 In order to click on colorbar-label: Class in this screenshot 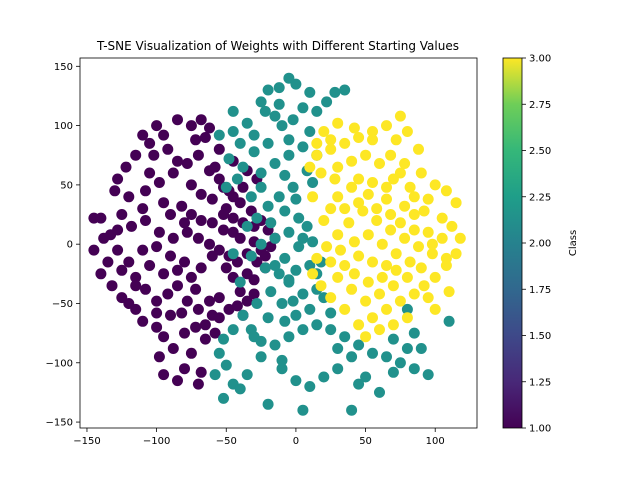, I will do `click(573, 243)`.